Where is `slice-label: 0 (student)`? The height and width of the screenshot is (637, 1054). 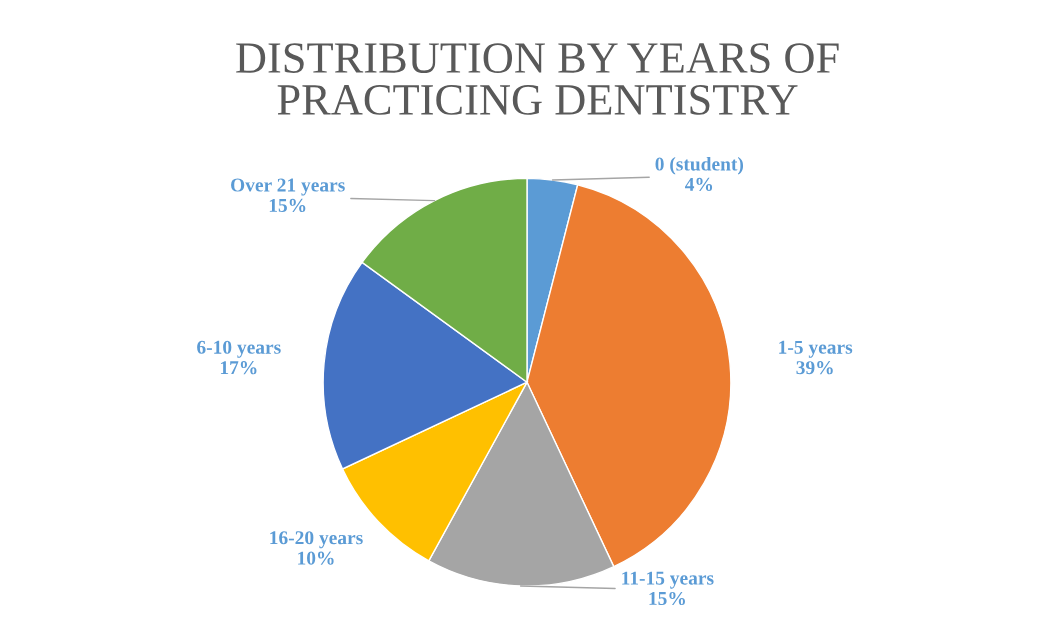
slice-label: 0 (student) is located at coordinates (699, 165).